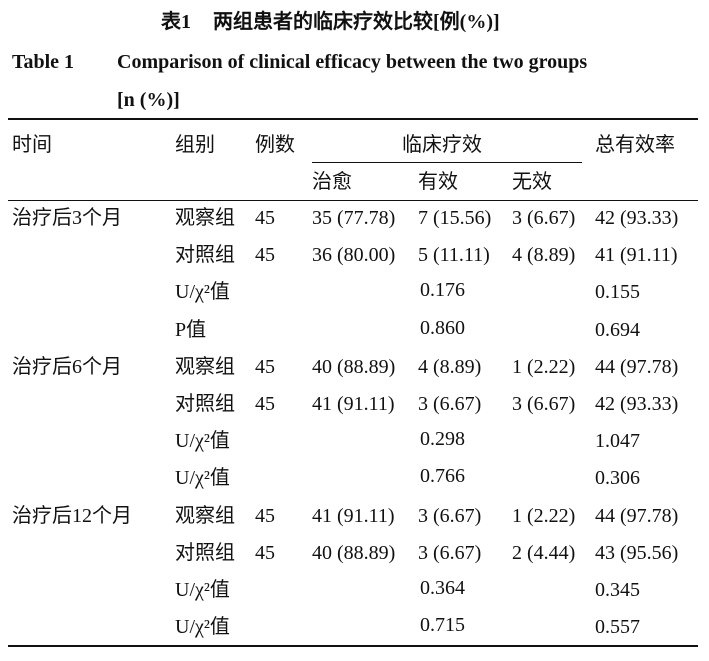  Describe the element at coordinates (617, 627) in the screenshot. I see `cell-total: 0.557` at that location.